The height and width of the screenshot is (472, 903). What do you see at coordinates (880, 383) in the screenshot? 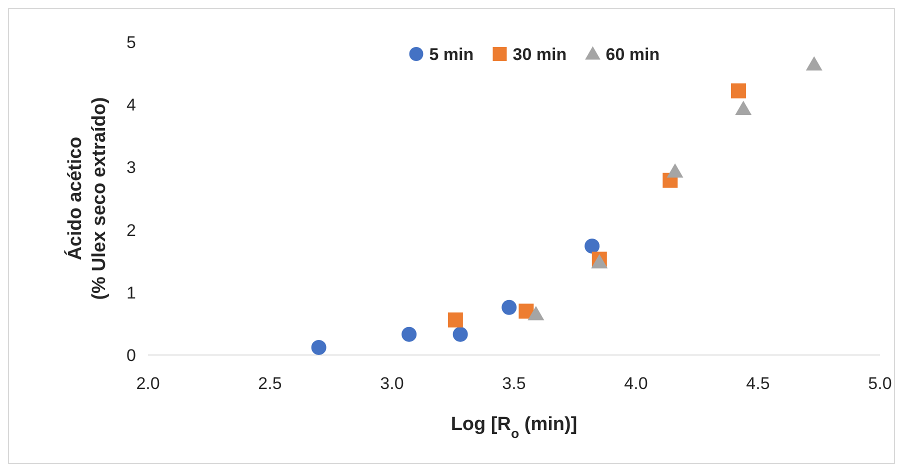
I see `x-tick-label: 5.0` at bounding box center [880, 383].